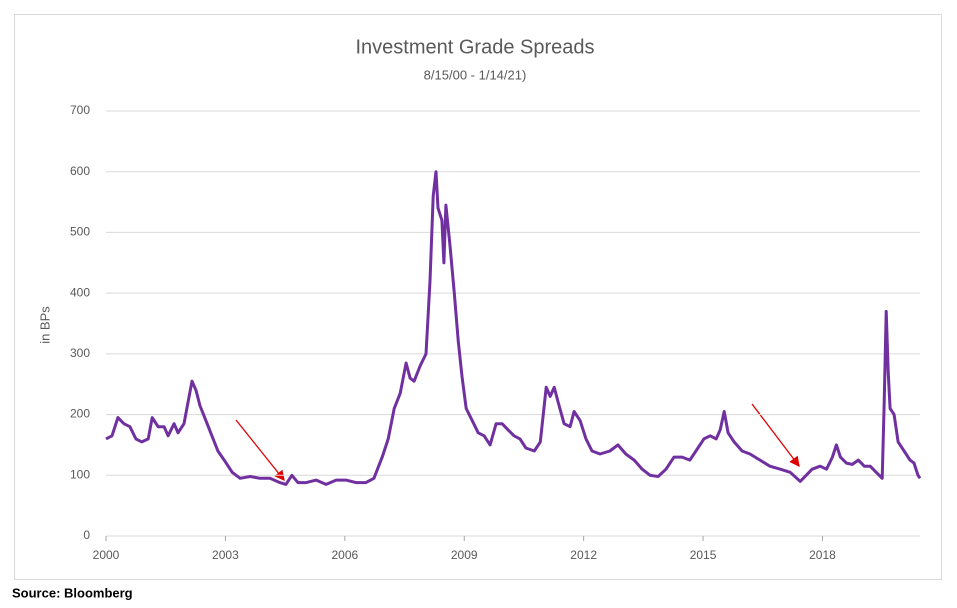  What do you see at coordinates (72, 592) in the screenshot?
I see `source-note: Source: Bloomberg` at bounding box center [72, 592].